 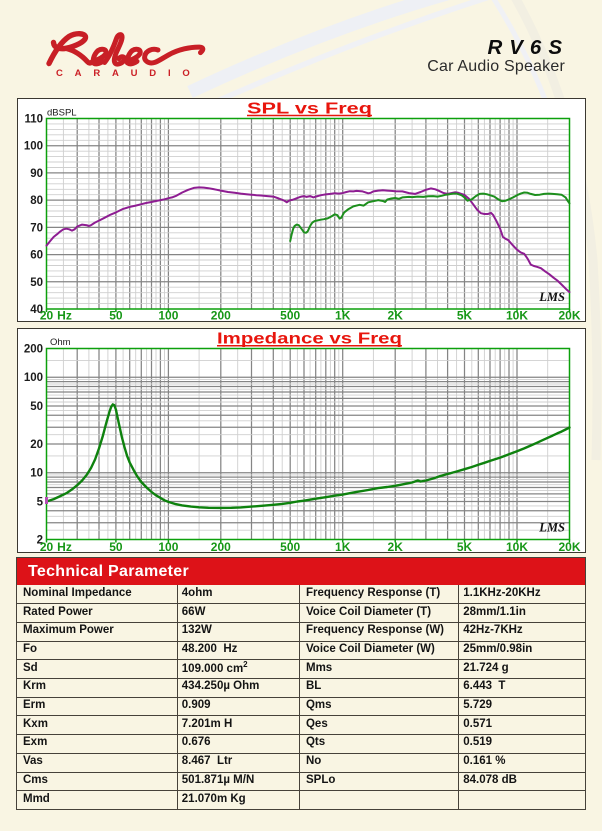 I want to click on svg-text: 70, so click(x=36, y=228).